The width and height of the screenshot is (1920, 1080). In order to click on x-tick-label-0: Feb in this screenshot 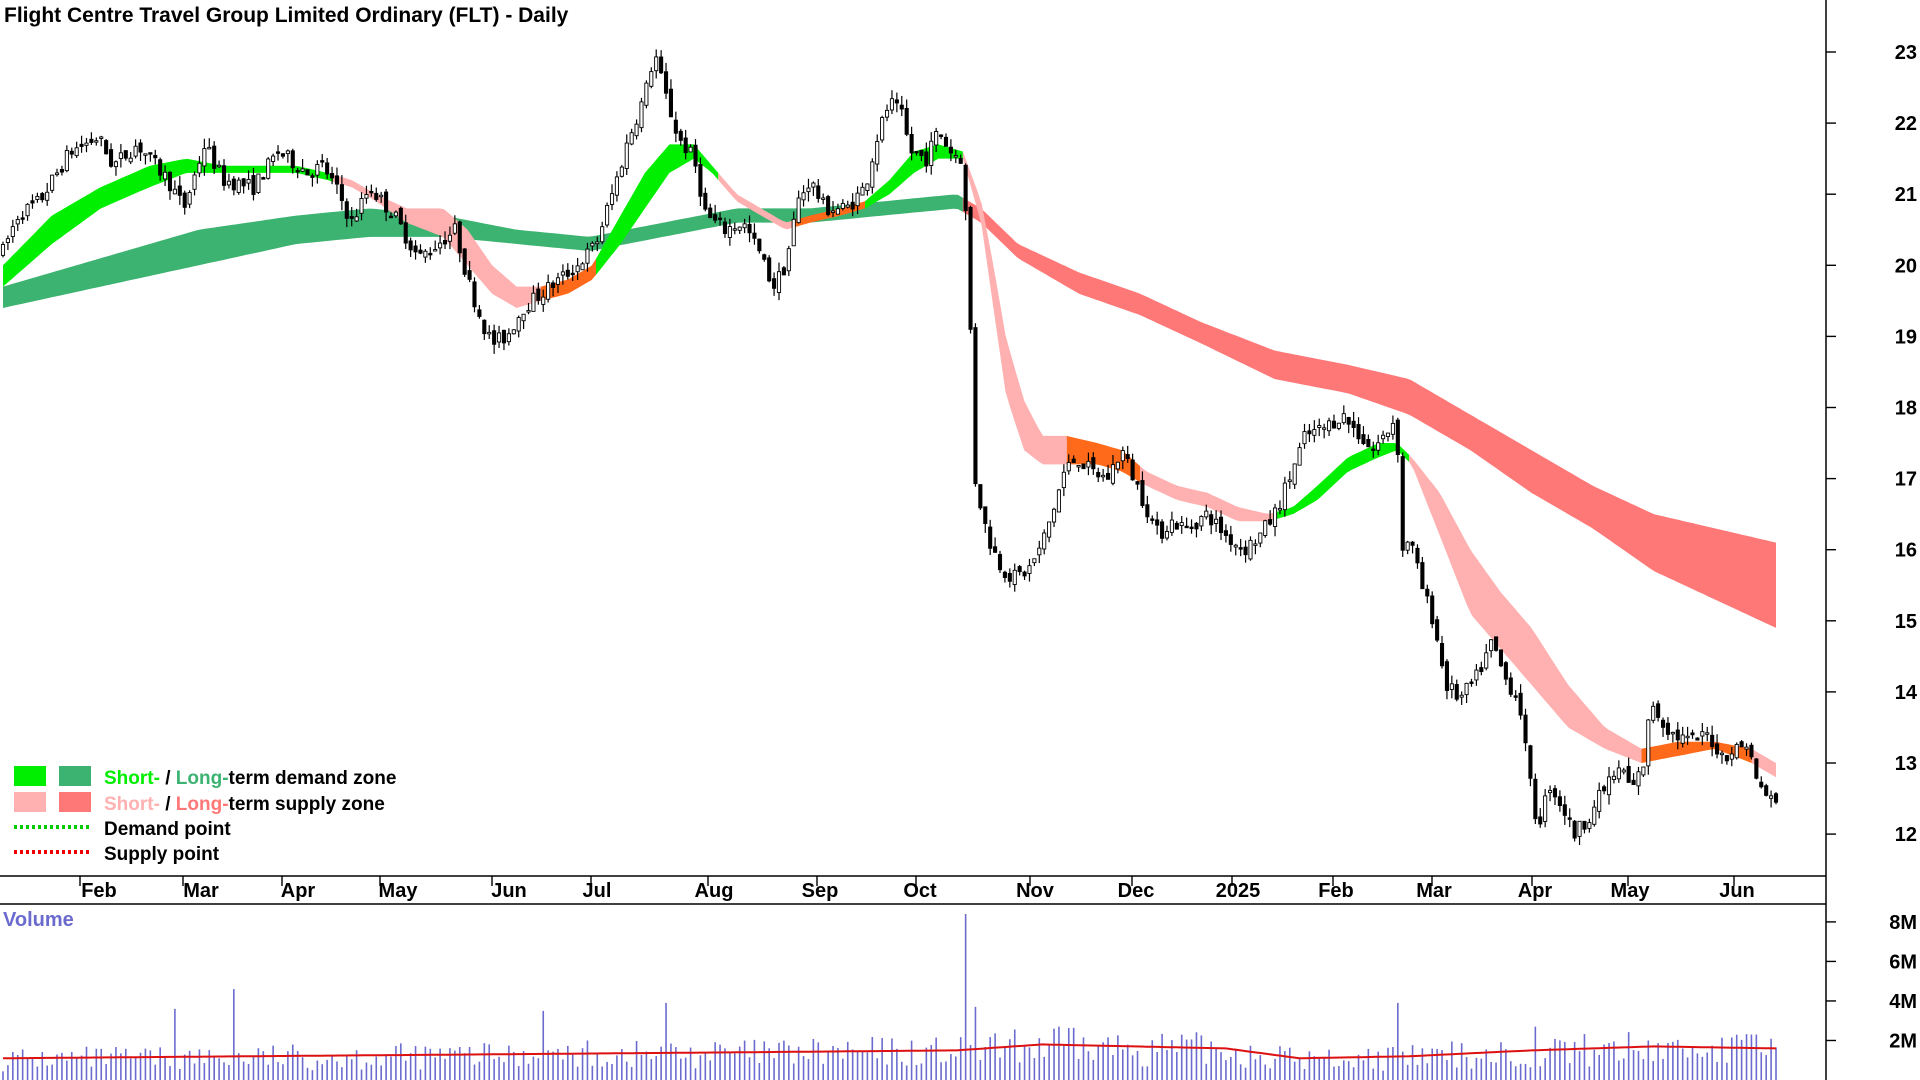, I will do `click(99, 891)`.